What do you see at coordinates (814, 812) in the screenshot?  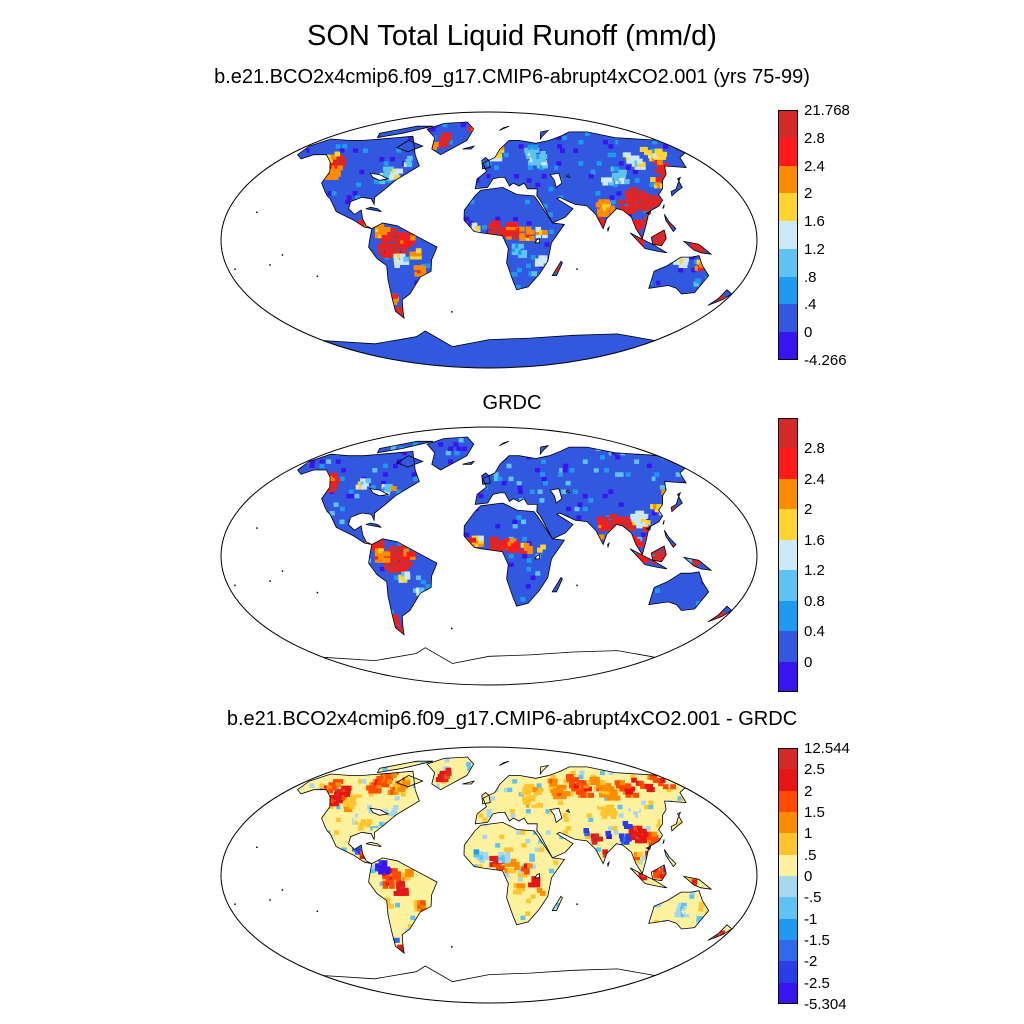 I see `colorbar-label: 1.5` at bounding box center [814, 812].